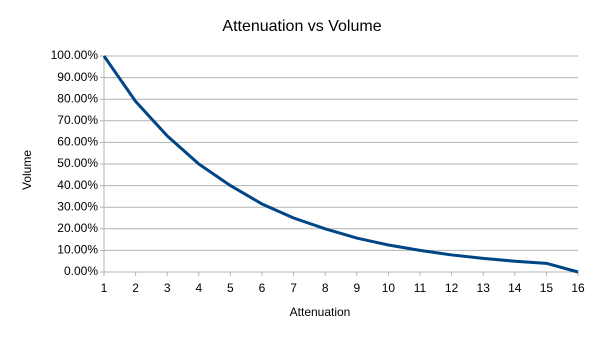 Image resolution: width=605 pixels, height=340 pixels. I want to click on y-tick-label: 30.00%, so click(77, 206).